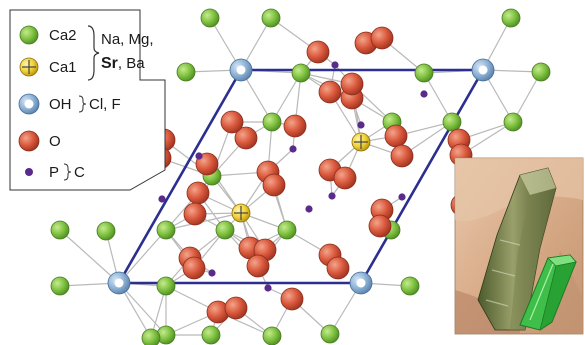  I want to click on legend-ca2-label: Ca2, so click(63, 35).